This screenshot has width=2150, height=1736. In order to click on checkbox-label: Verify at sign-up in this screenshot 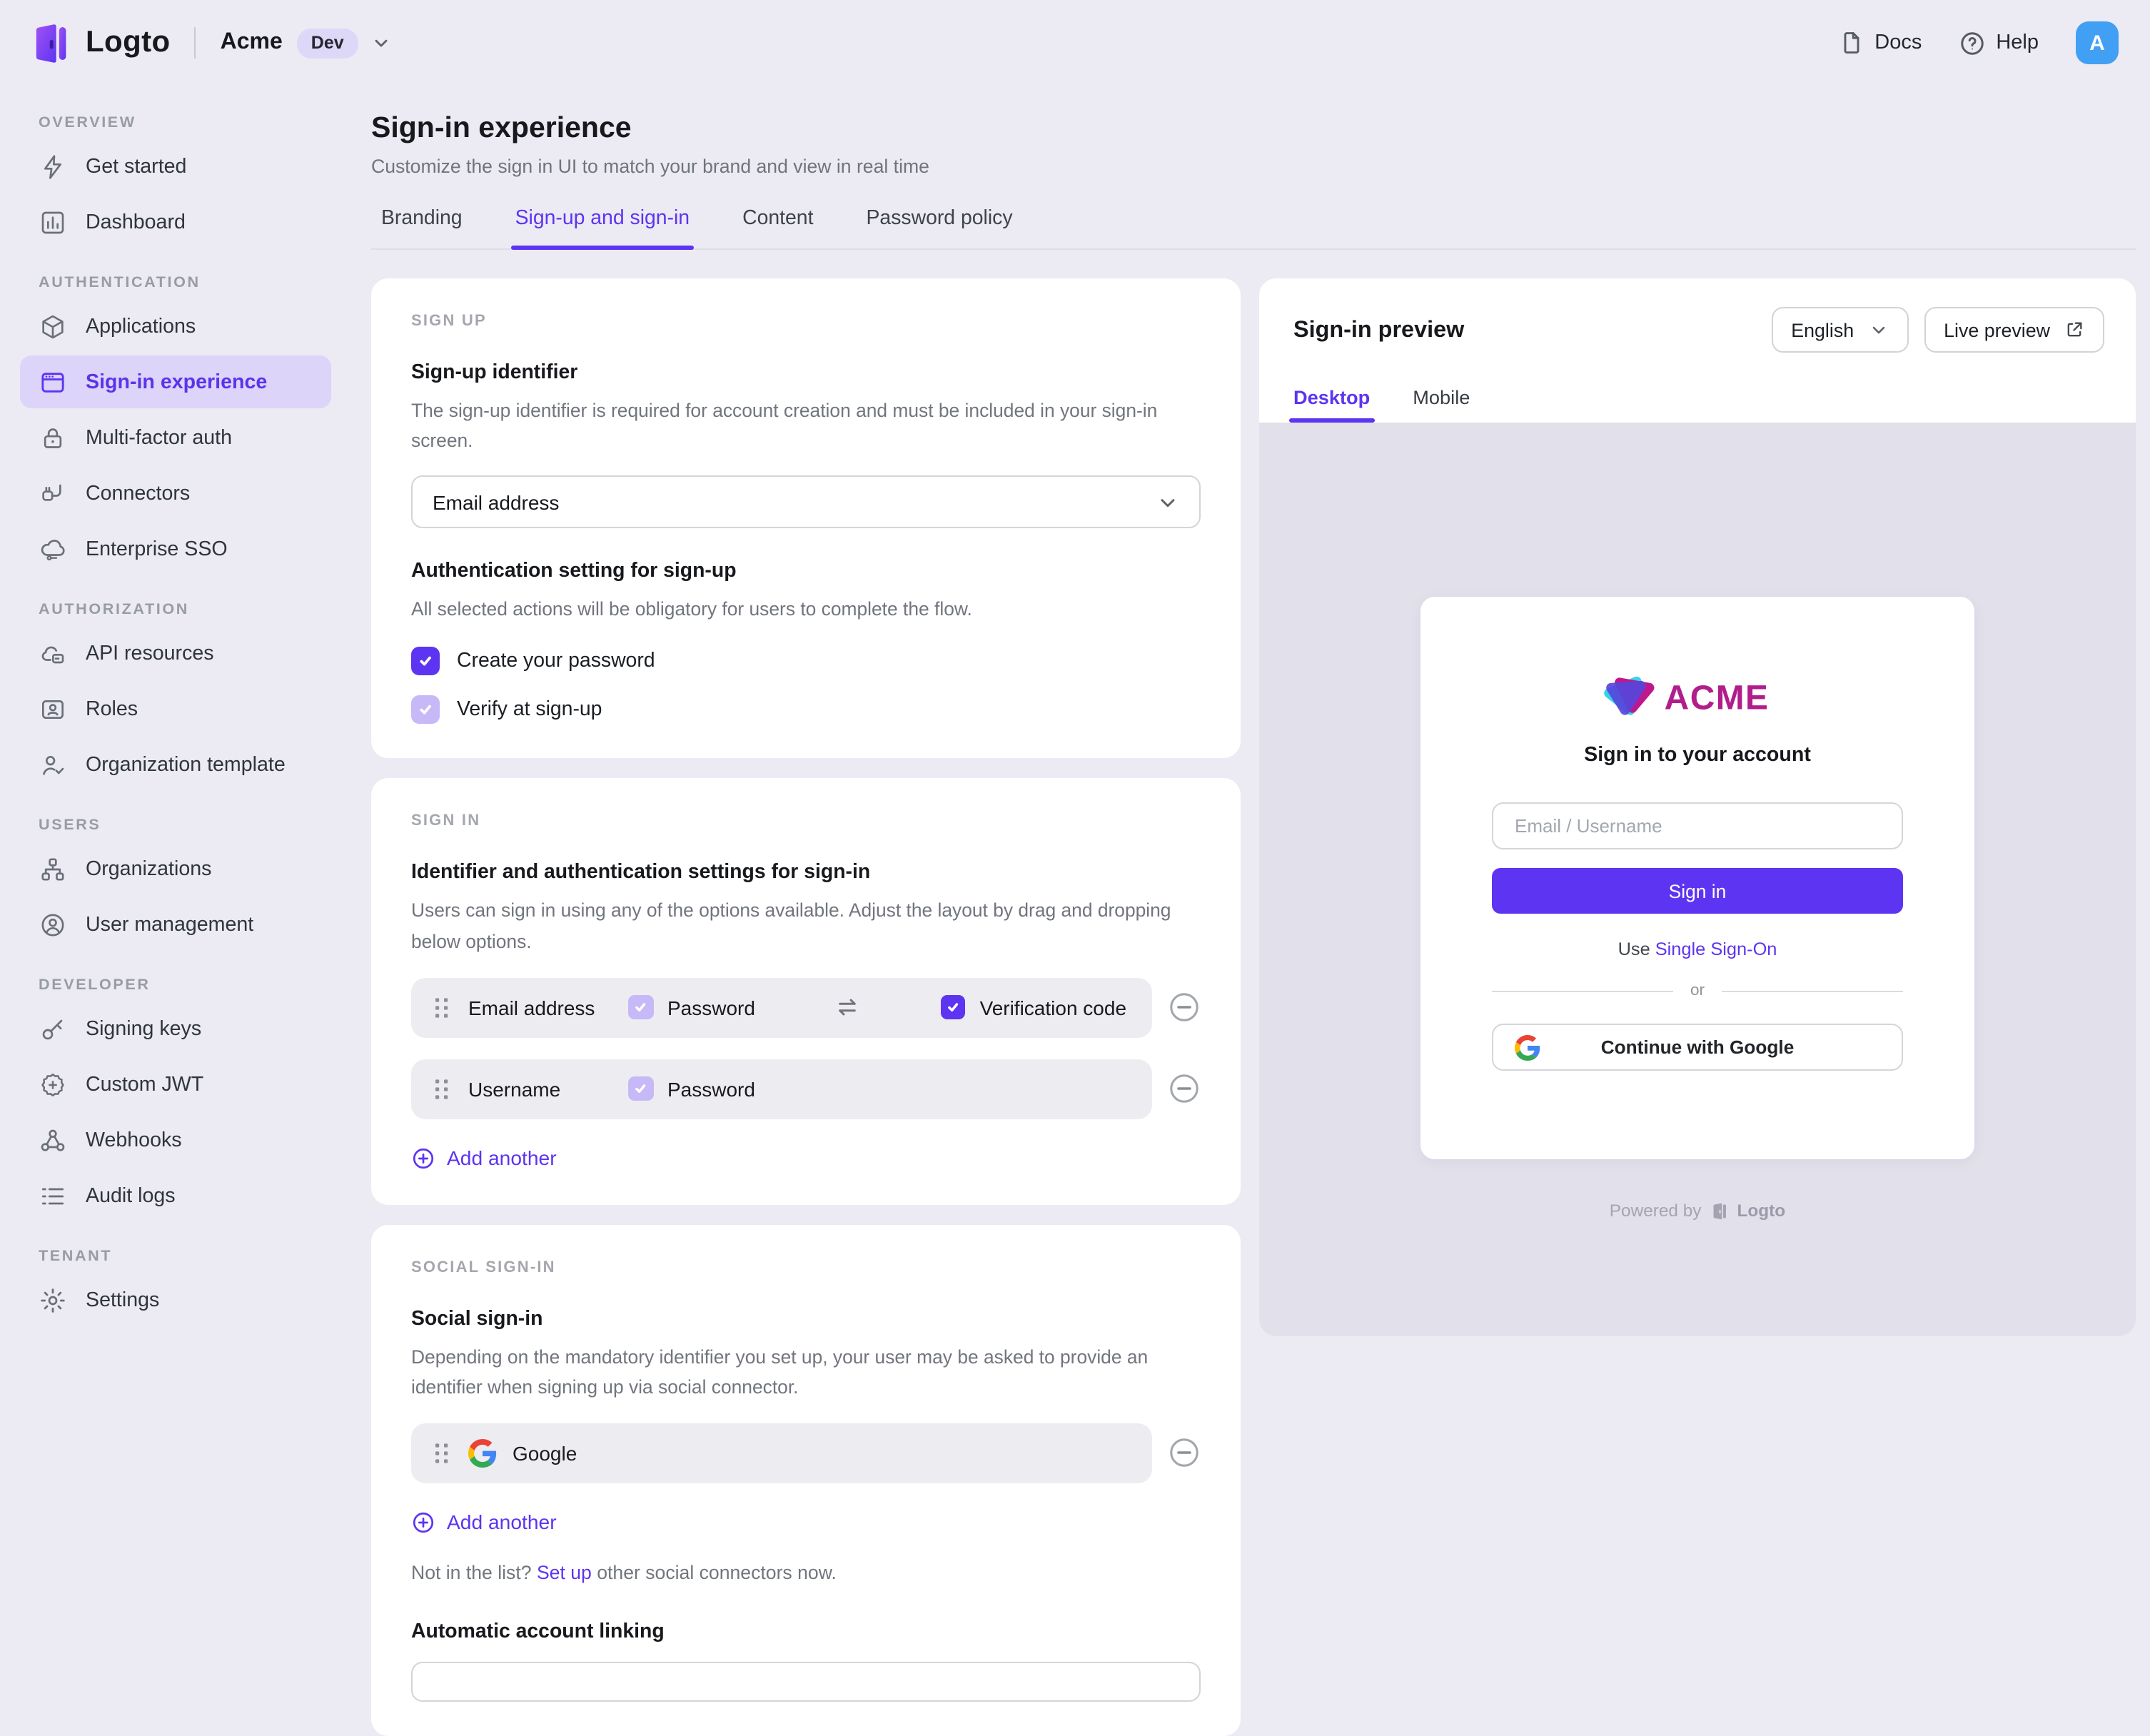, I will do `click(529, 710)`.